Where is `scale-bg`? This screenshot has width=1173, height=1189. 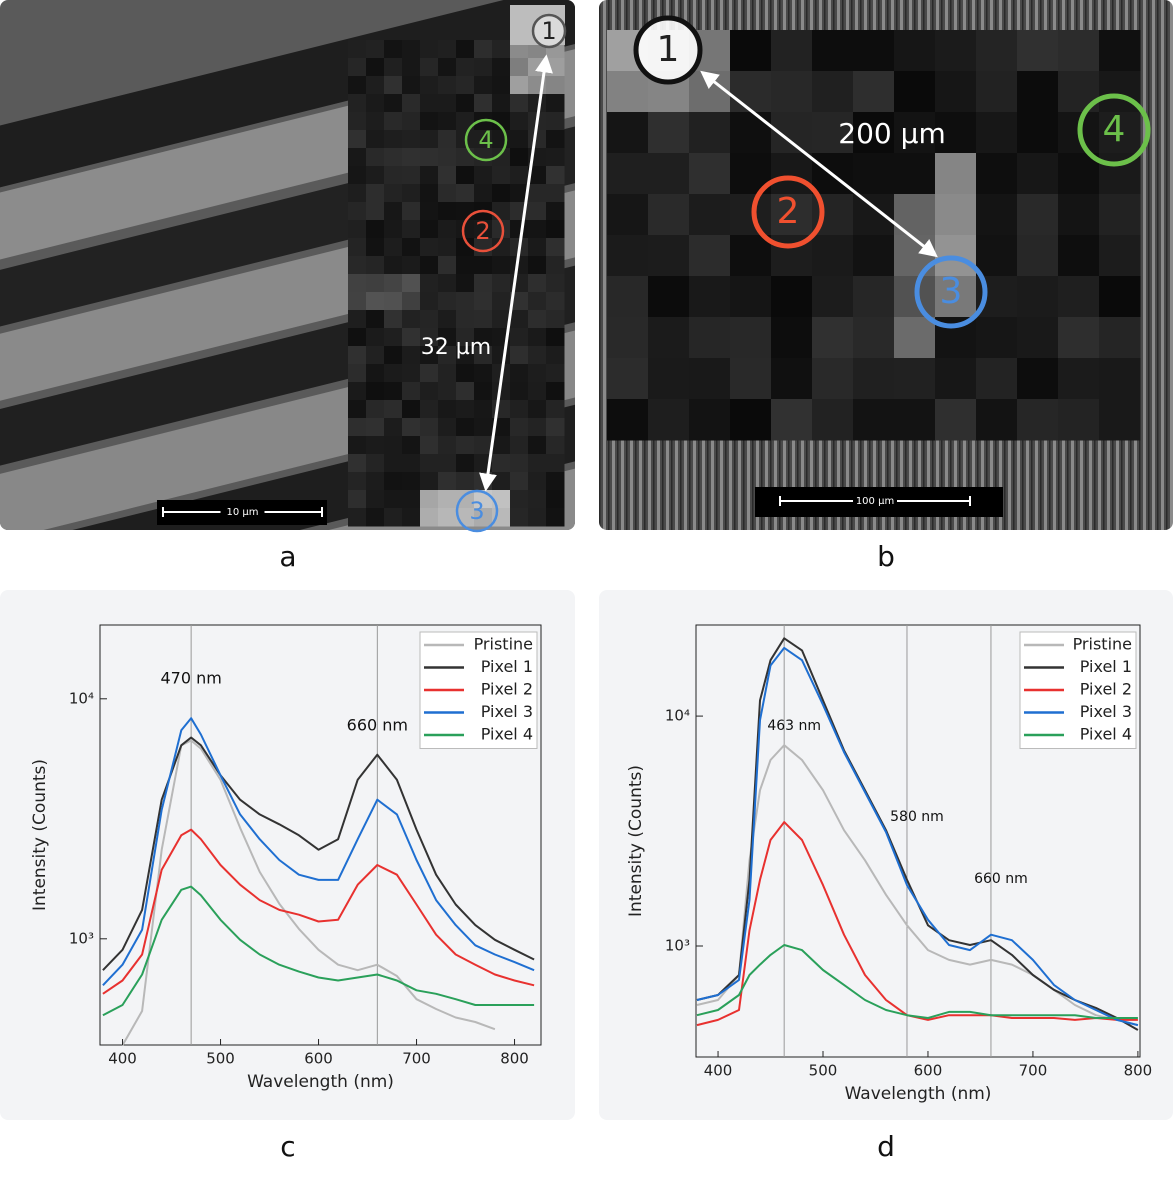 scale-bg is located at coordinates (875, 501).